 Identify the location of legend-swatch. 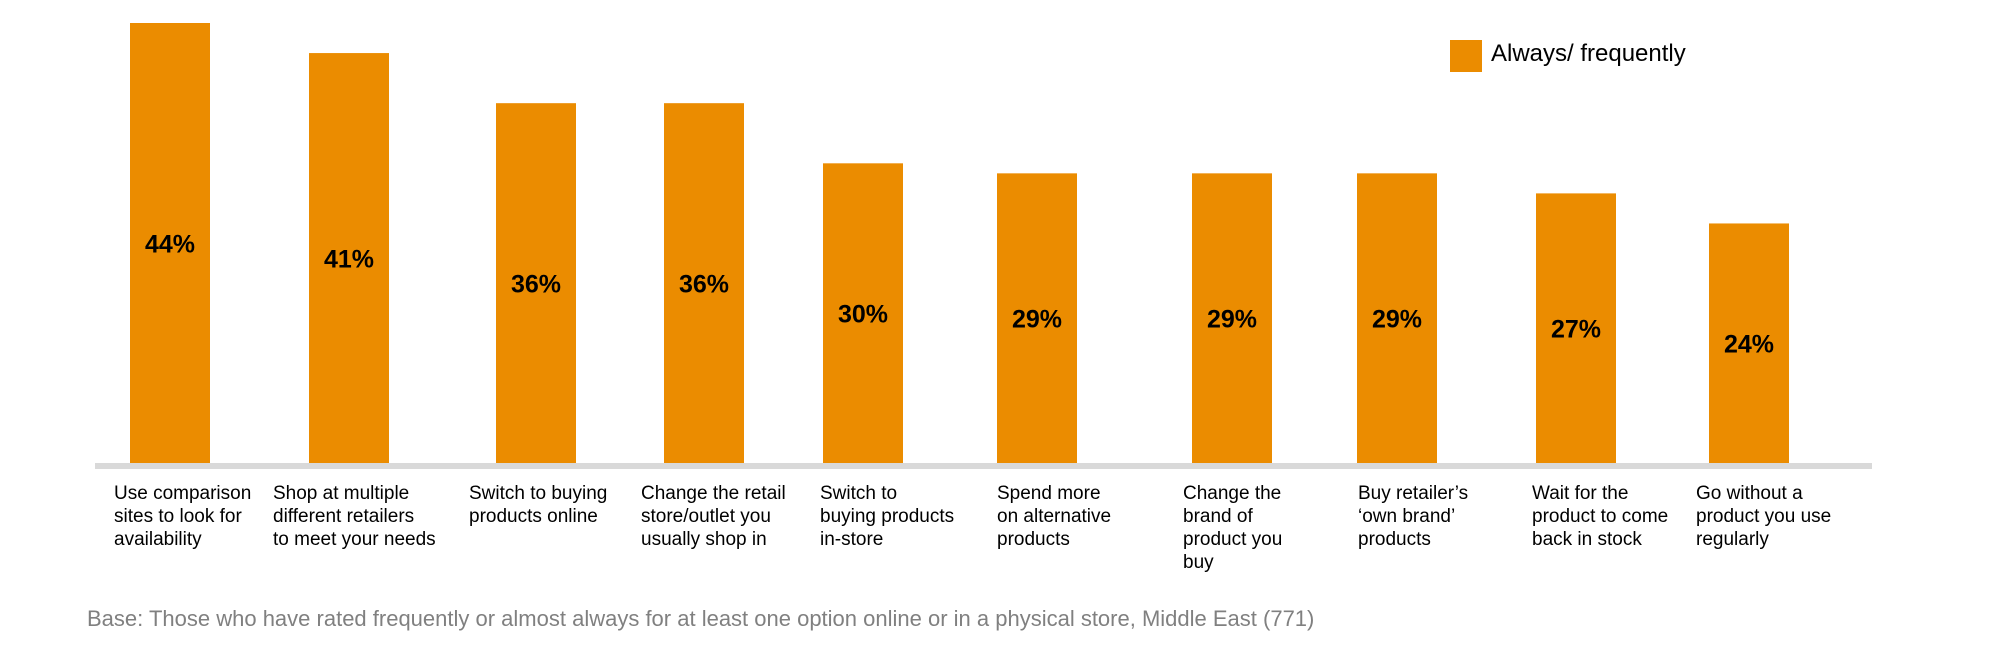
(1466, 56).